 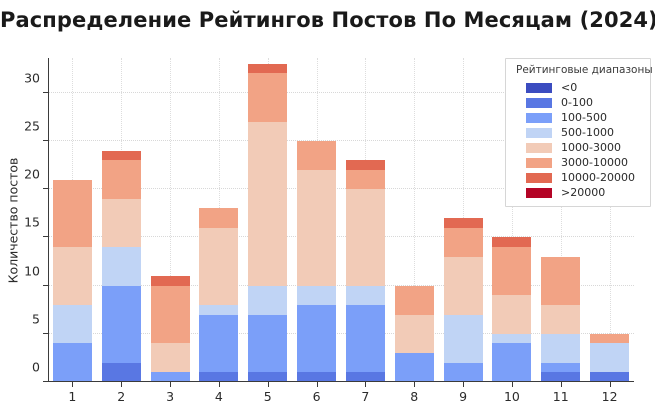 What do you see at coordinates (72, 396) in the screenshot?
I see `x-tick-label: 1` at bounding box center [72, 396].